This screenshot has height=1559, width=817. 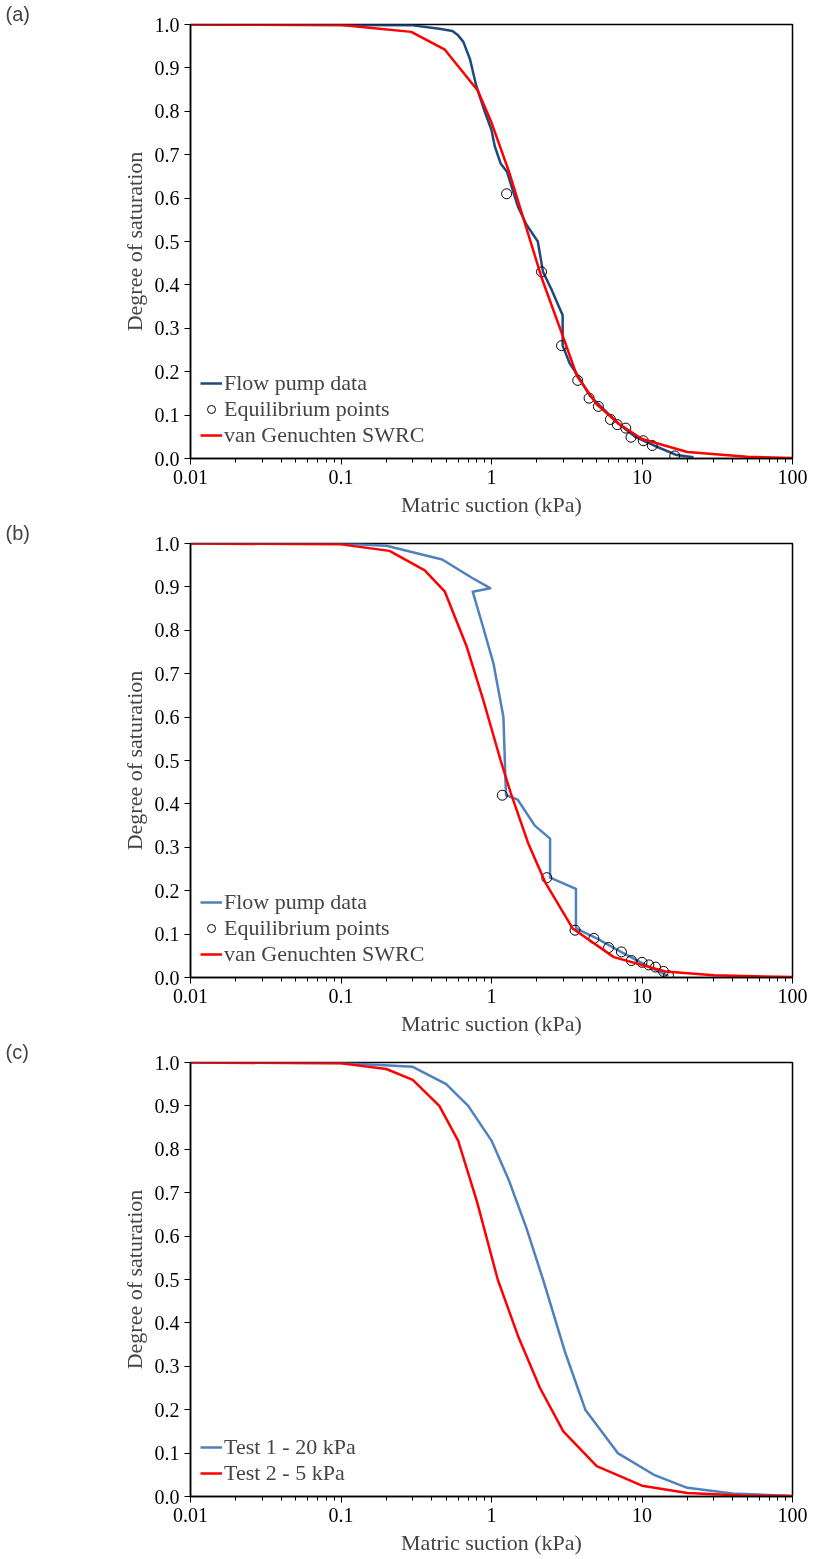 What do you see at coordinates (17, 13) in the screenshot?
I see `text: (a)` at bounding box center [17, 13].